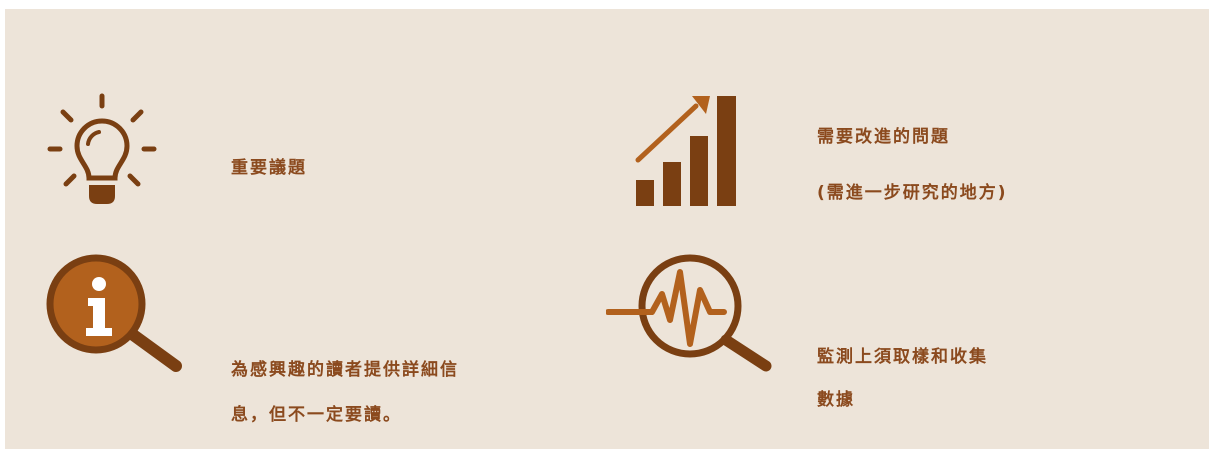 The width and height of the screenshot is (1213, 452). What do you see at coordinates (114, 313) in the screenshot?
I see `info-magnifier-icon` at bounding box center [114, 313].